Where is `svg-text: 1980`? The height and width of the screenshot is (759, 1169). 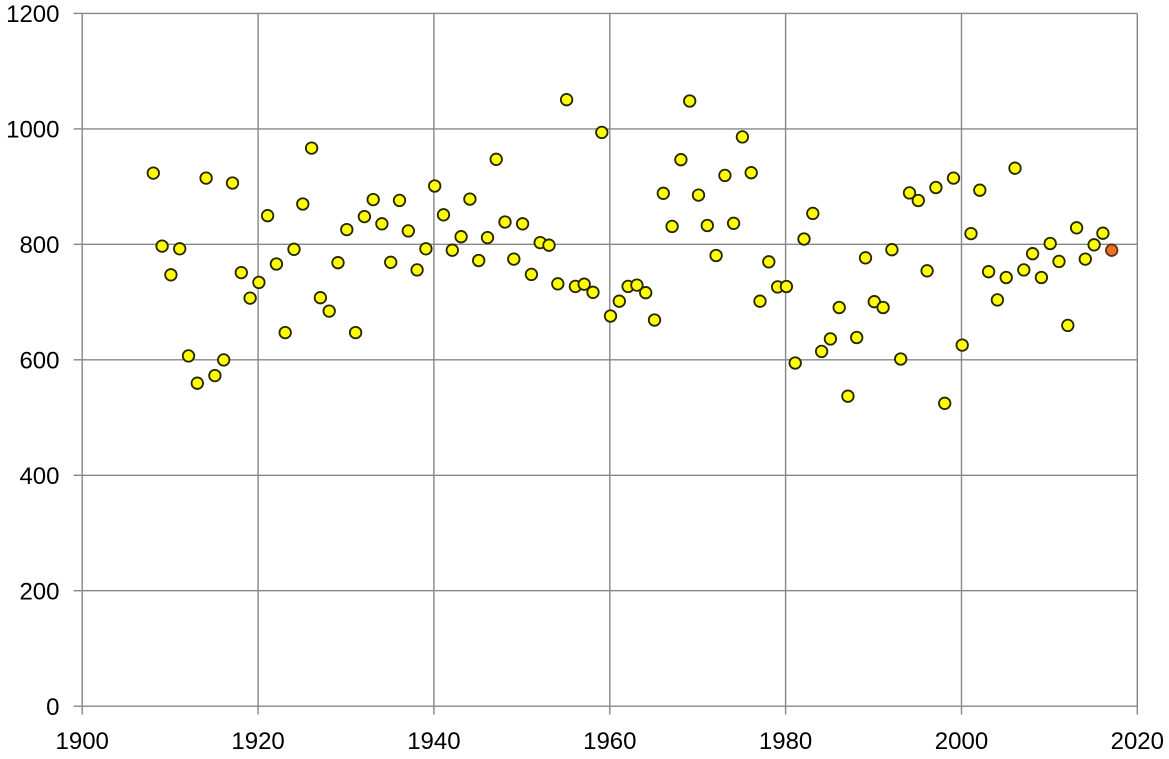
svg-text: 1980 is located at coordinates (785, 741).